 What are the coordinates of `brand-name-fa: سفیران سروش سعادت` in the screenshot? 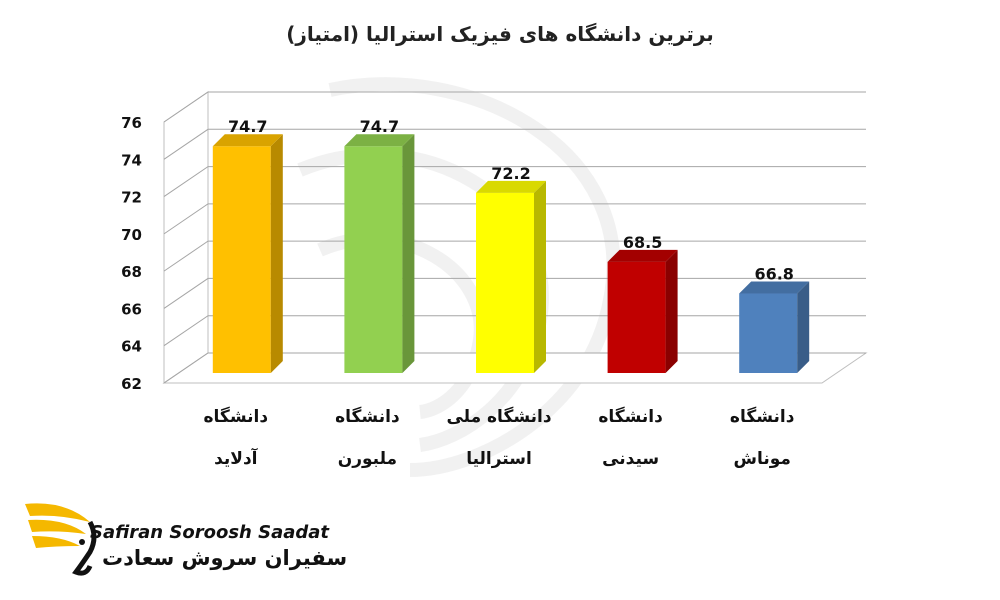 It's located at (225, 558).